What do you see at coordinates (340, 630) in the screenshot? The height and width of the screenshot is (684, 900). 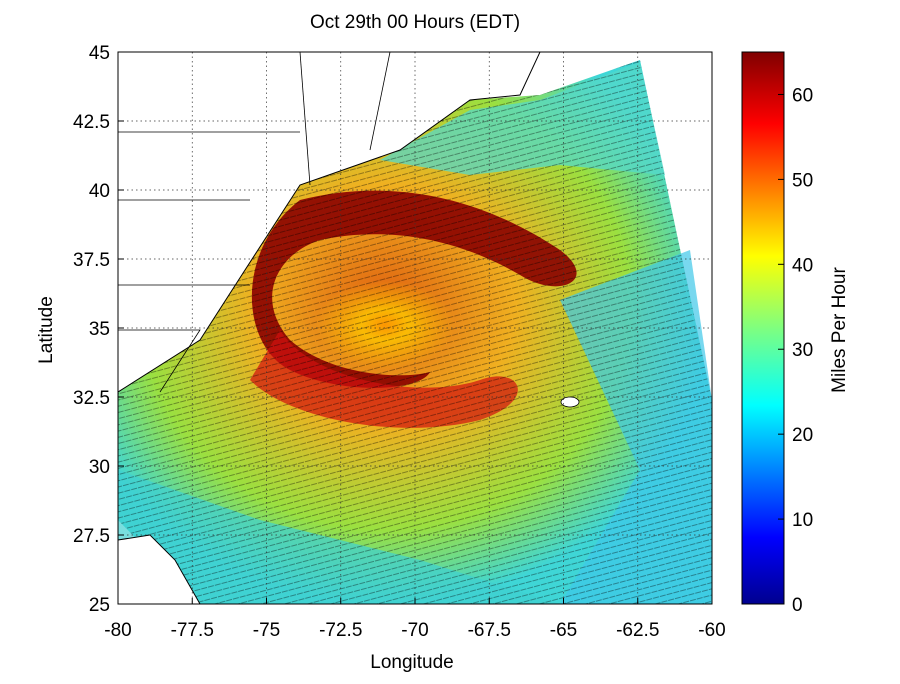 I see `x-tick-label: -72.5` at bounding box center [340, 630].